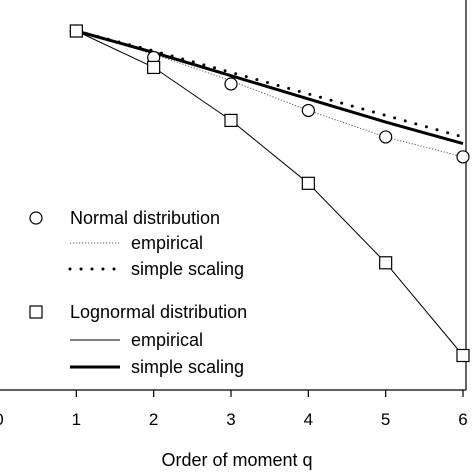 Image resolution: width=474 pixels, height=474 pixels. I want to click on x-tick-label: 5, so click(385, 419).